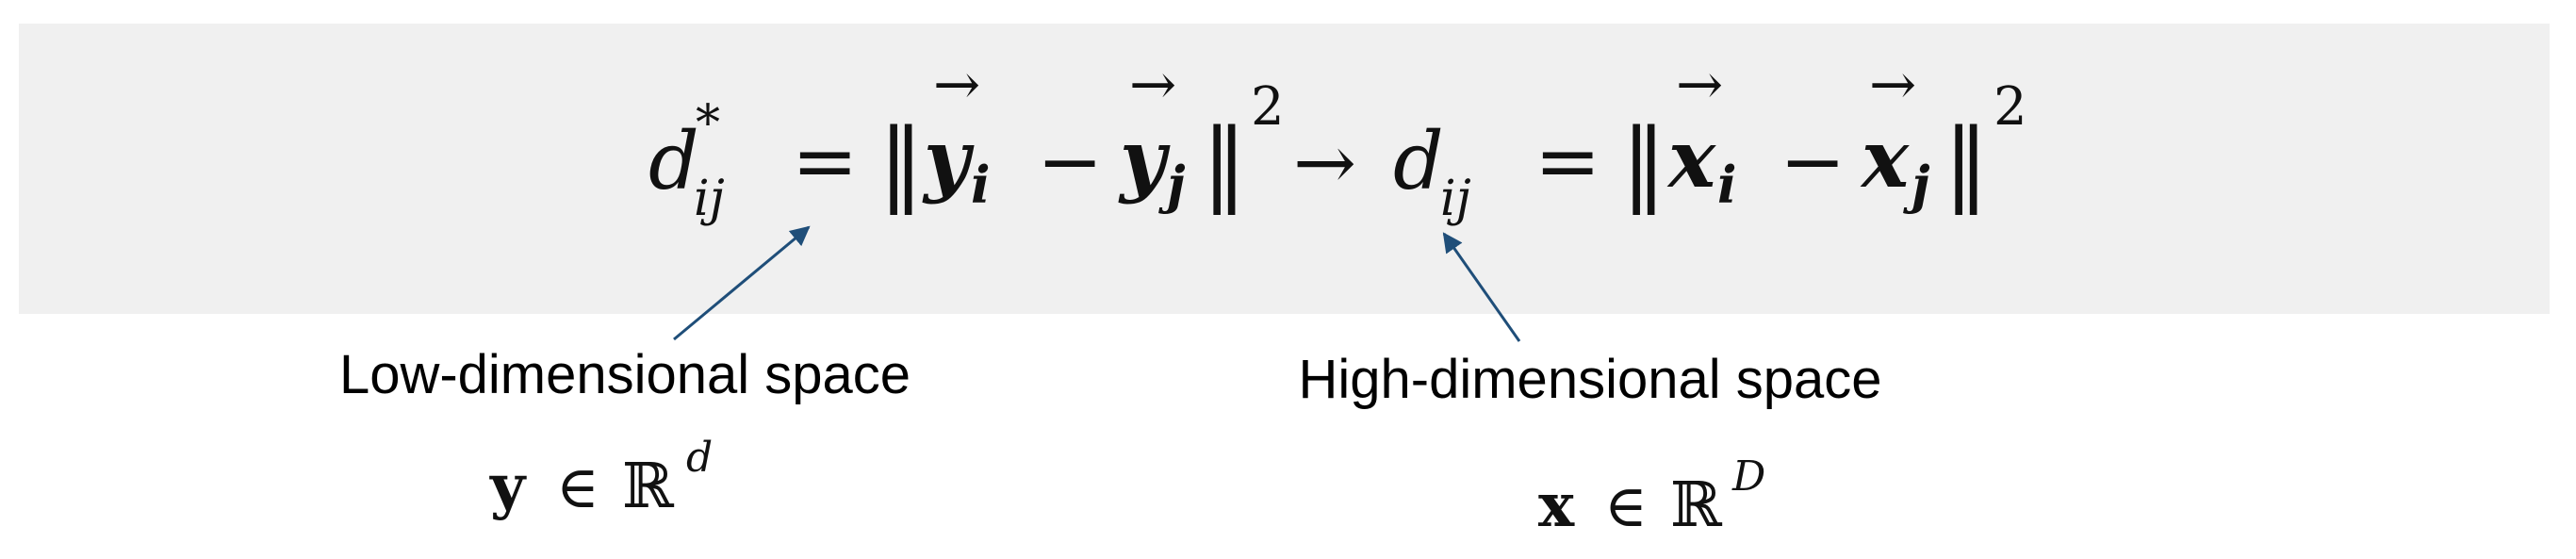 Image resolution: width=2576 pixels, height=559 pixels. Describe the element at coordinates (1699, 85) in the screenshot. I see `x-i-vector-arrow: →` at that location.